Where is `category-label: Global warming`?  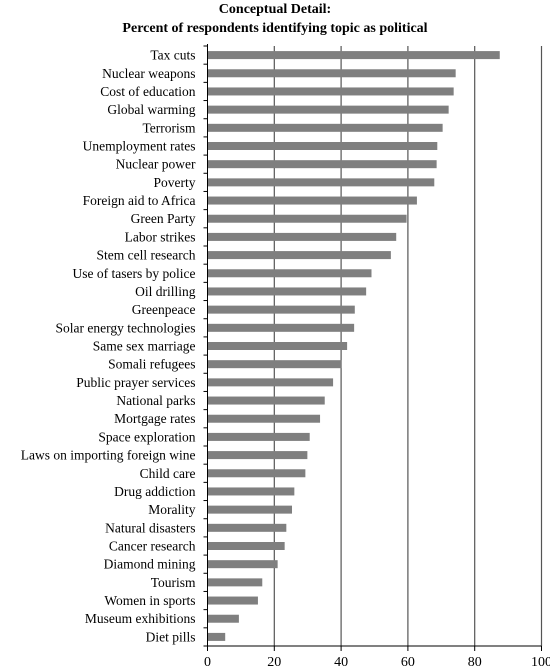
category-label: Global warming is located at coordinates (151, 109).